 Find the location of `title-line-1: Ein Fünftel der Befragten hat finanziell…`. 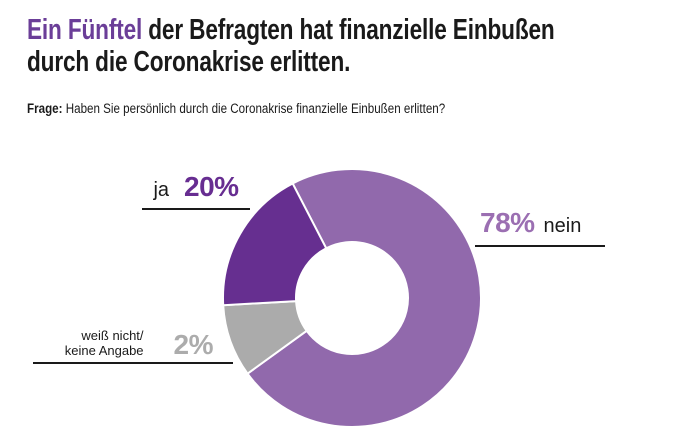

title-line-1: Ein Fünftel der Befragten hat finanziell… is located at coordinates (291, 30).